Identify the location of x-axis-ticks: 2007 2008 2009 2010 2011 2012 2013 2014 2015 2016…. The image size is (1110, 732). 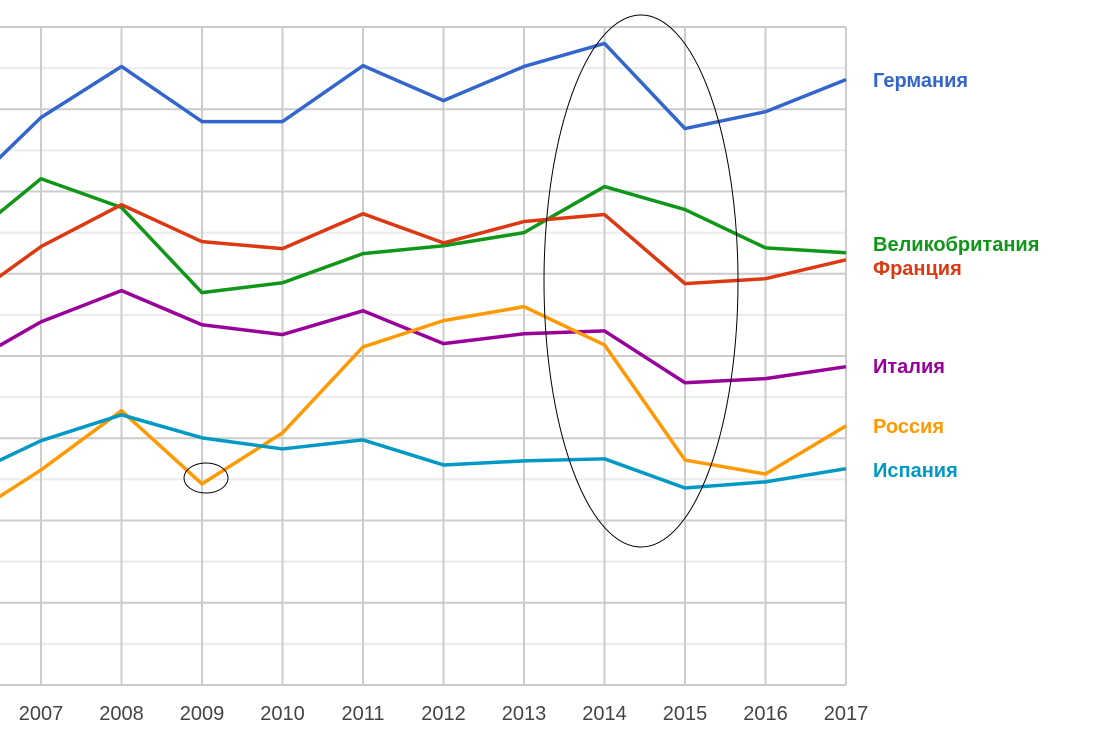
(444, 714).